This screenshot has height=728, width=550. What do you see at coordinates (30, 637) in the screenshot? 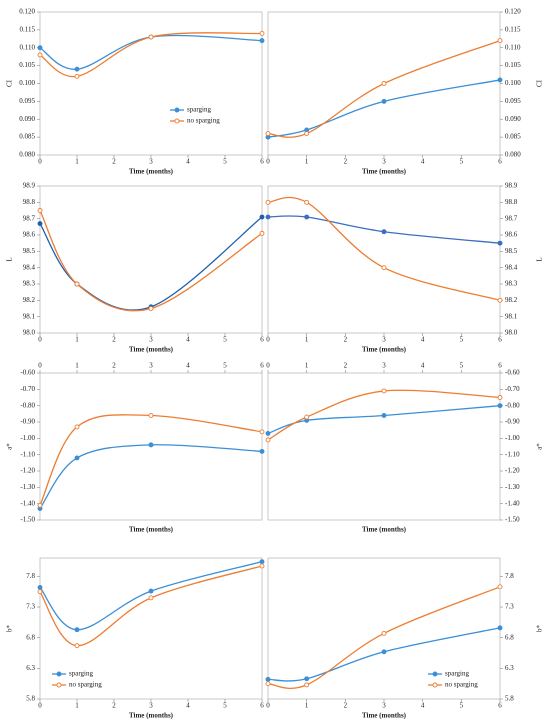
I see `y-tick-label: 6.8` at bounding box center [30, 637].